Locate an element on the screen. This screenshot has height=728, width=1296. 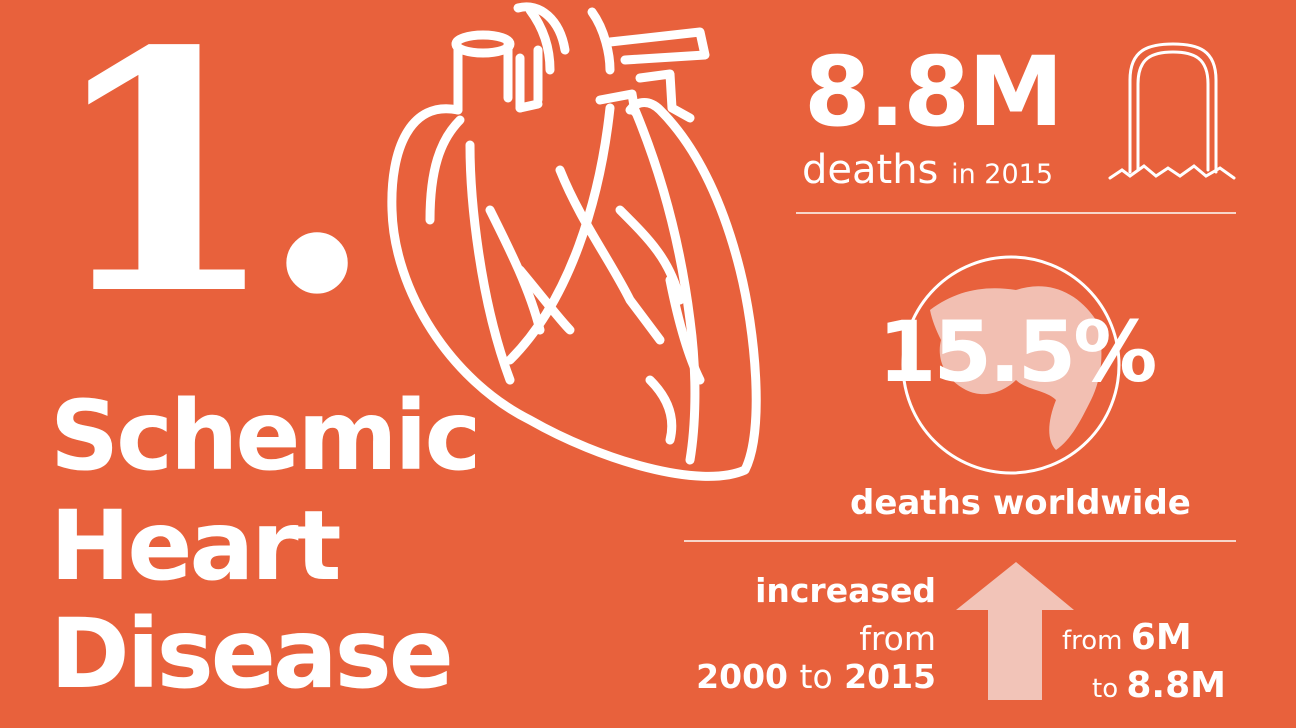
globe-icon is located at coordinates (1011, 365).